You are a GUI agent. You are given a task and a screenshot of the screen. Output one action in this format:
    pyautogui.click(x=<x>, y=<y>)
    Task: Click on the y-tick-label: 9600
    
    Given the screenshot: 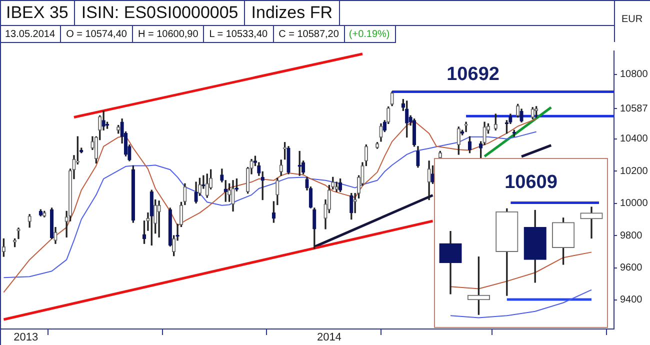 What is the action you would take?
    pyautogui.click(x=631, y=268)
    